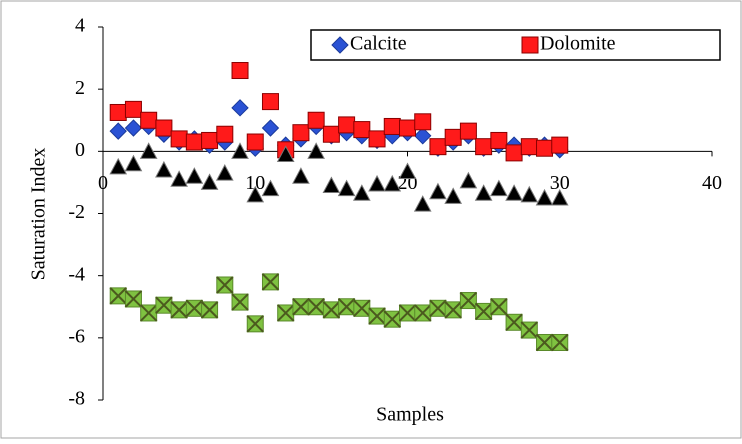 The image size is (742, 444). Describe the element at coordinates (410, 415) in the screenshot. I see `x-axis-label: Samples` at that location.